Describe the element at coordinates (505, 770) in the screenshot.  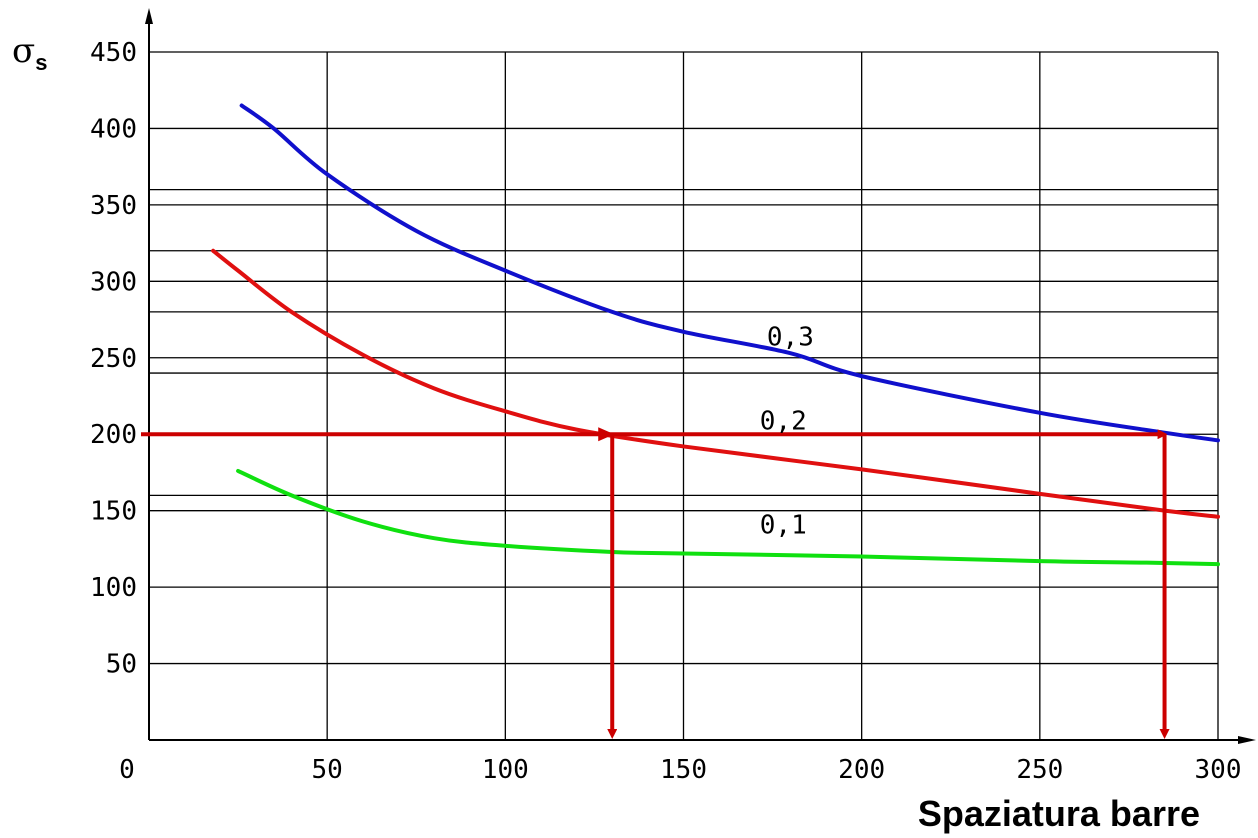
I see `x-tick-label-100: 100` at that location.